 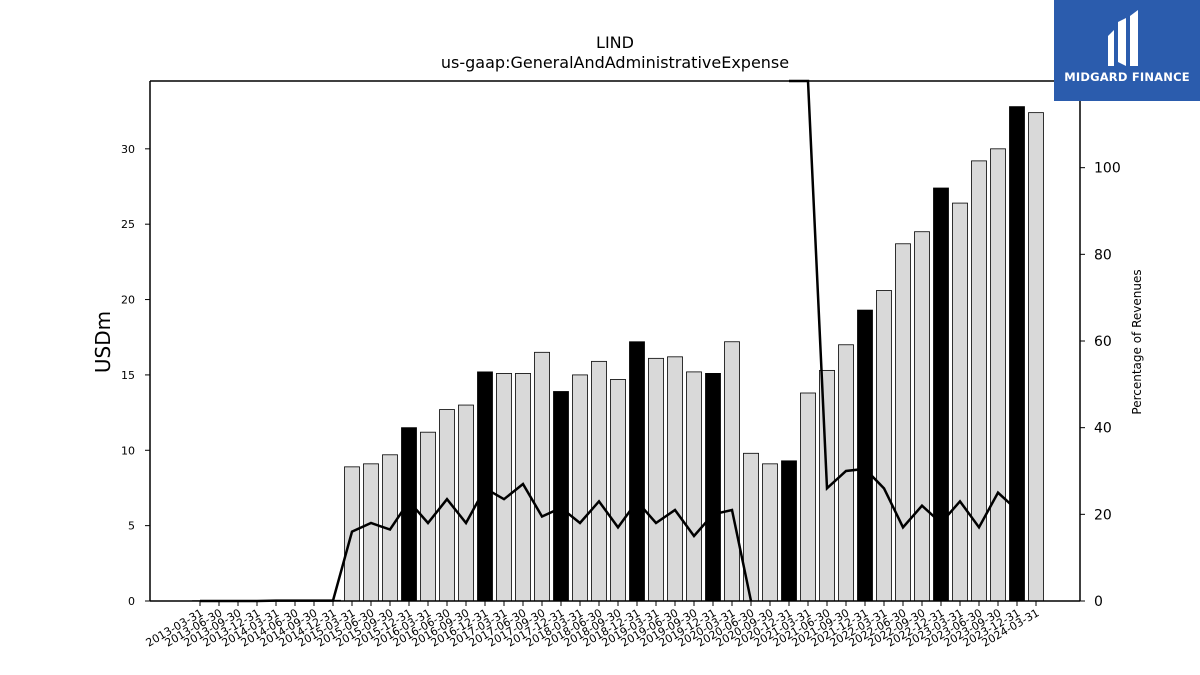 What do you see at coordinates (1103, 342) in the screenshot?
I see `y2-tick-label: 60` at bounding box center [1103, 342].